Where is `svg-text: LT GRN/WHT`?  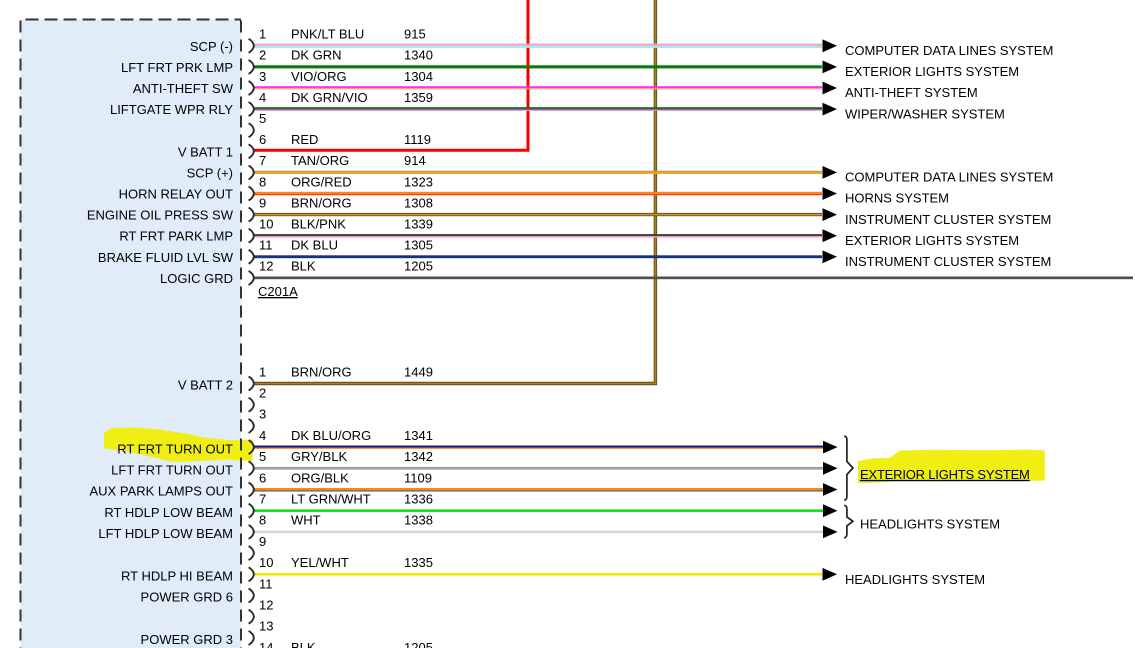
svg-text: LT GRN/WHT is located at coordinates (331, 499).